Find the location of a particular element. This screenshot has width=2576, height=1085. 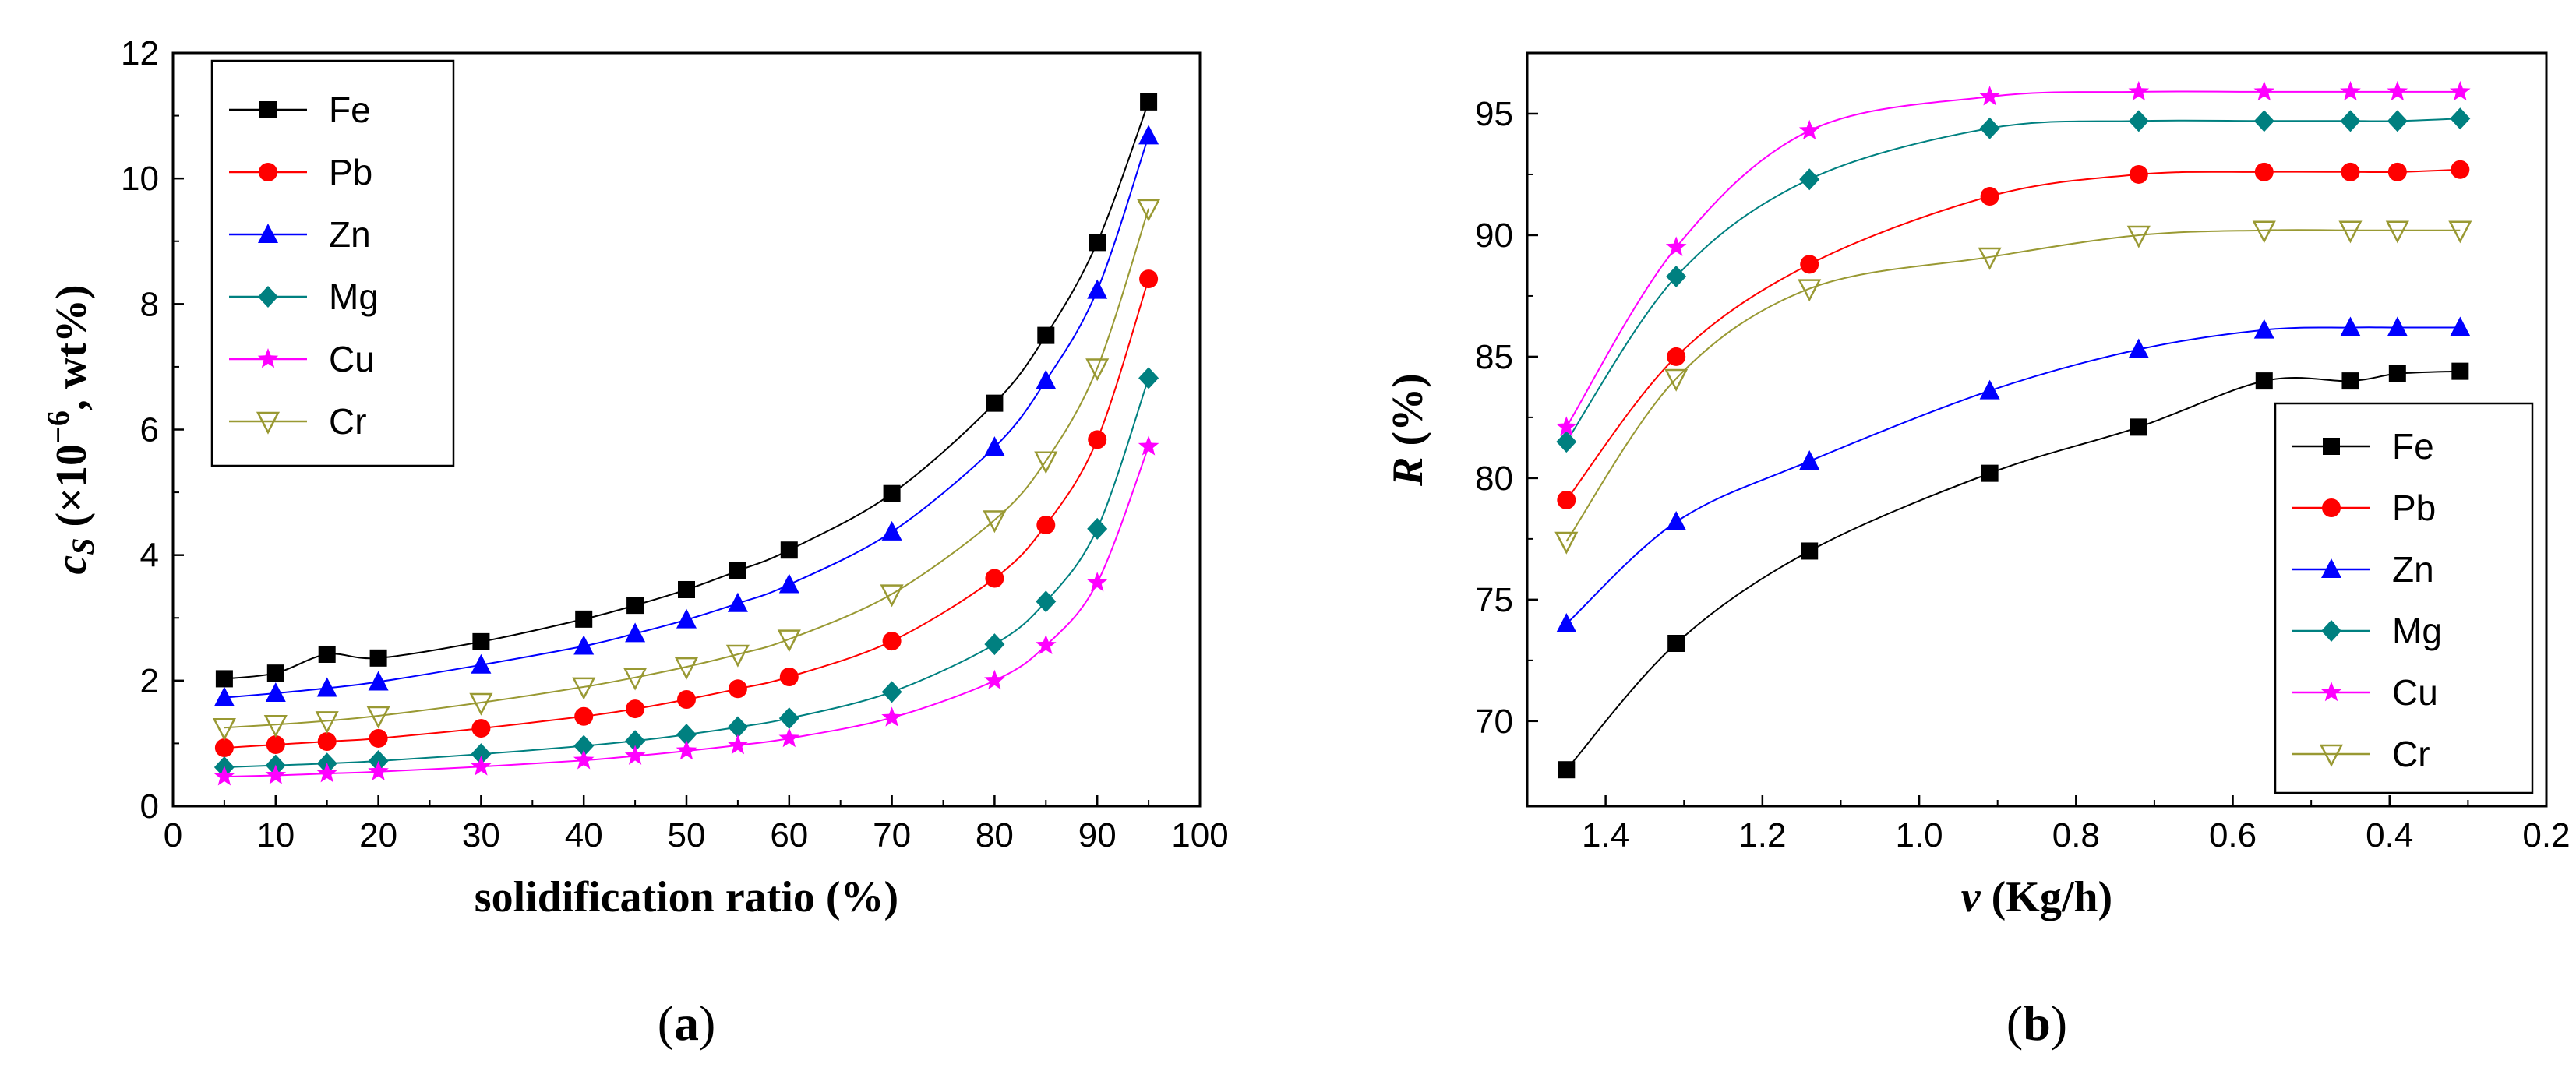

panel-b-y-title-unit: (%) is located at coordinates (1408, 415).